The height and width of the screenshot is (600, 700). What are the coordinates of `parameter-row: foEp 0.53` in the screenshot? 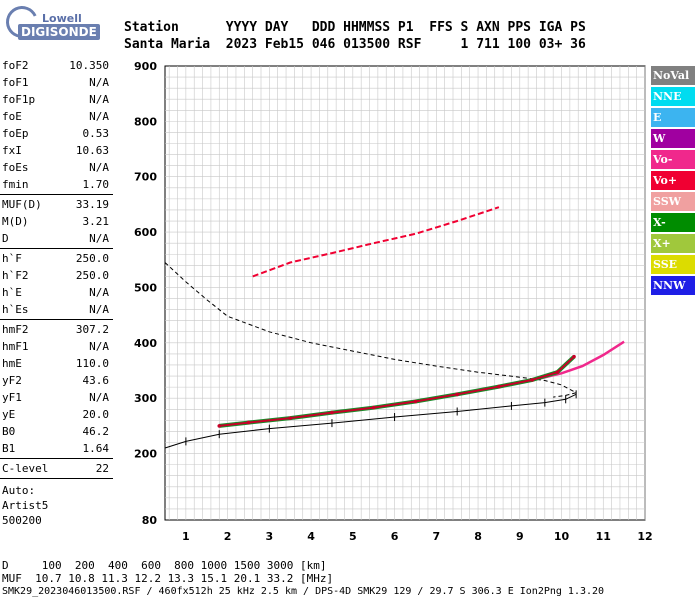 It's located at (57, 133).